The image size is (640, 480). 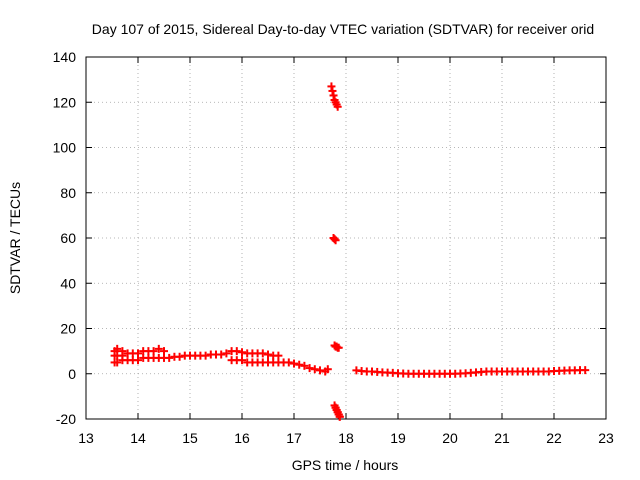 What do you see at coordinates (68, 193) in the screenshot?
I see `y-tick-label: 80` at bounding box center [68, 193].